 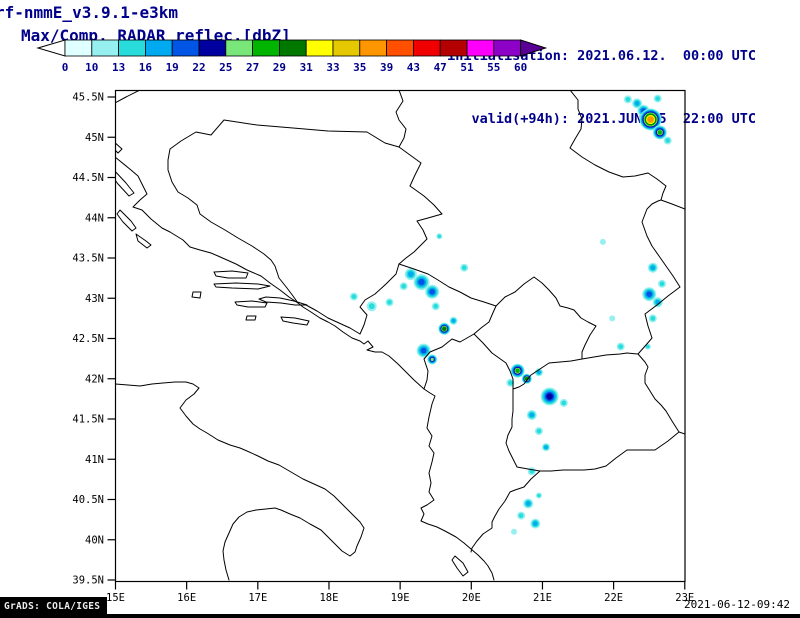 What do you see at coordinates (279, 67) in the screenshot?
I see `colorbar-tick-label: 29` at bounding box center [279, 67].